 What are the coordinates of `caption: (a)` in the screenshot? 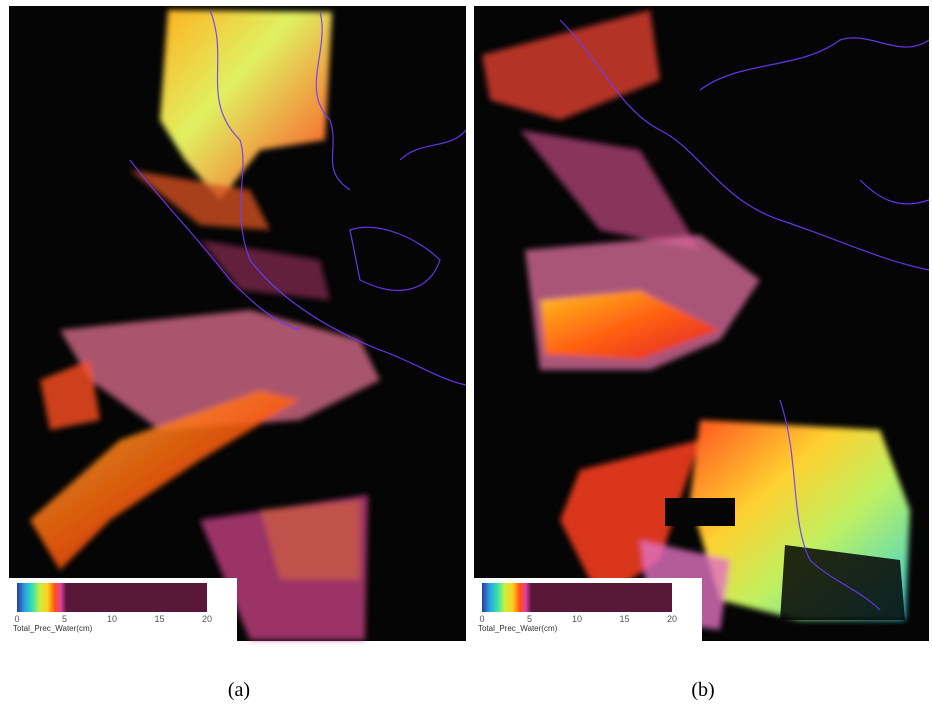 It's located at (239, 690).